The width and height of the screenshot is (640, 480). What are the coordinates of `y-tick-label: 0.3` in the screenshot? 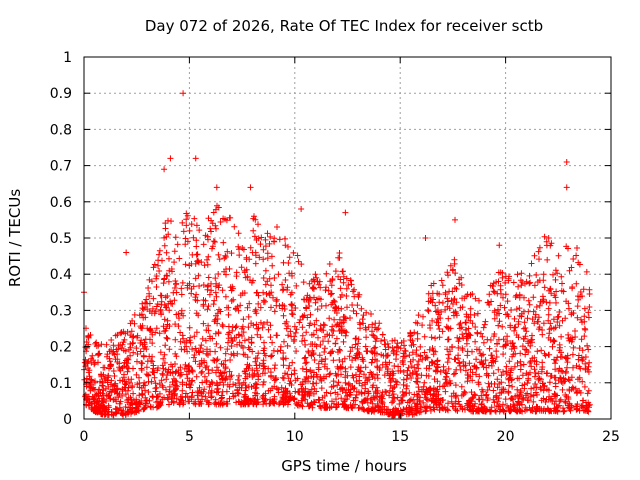 It's located at (61, 311).